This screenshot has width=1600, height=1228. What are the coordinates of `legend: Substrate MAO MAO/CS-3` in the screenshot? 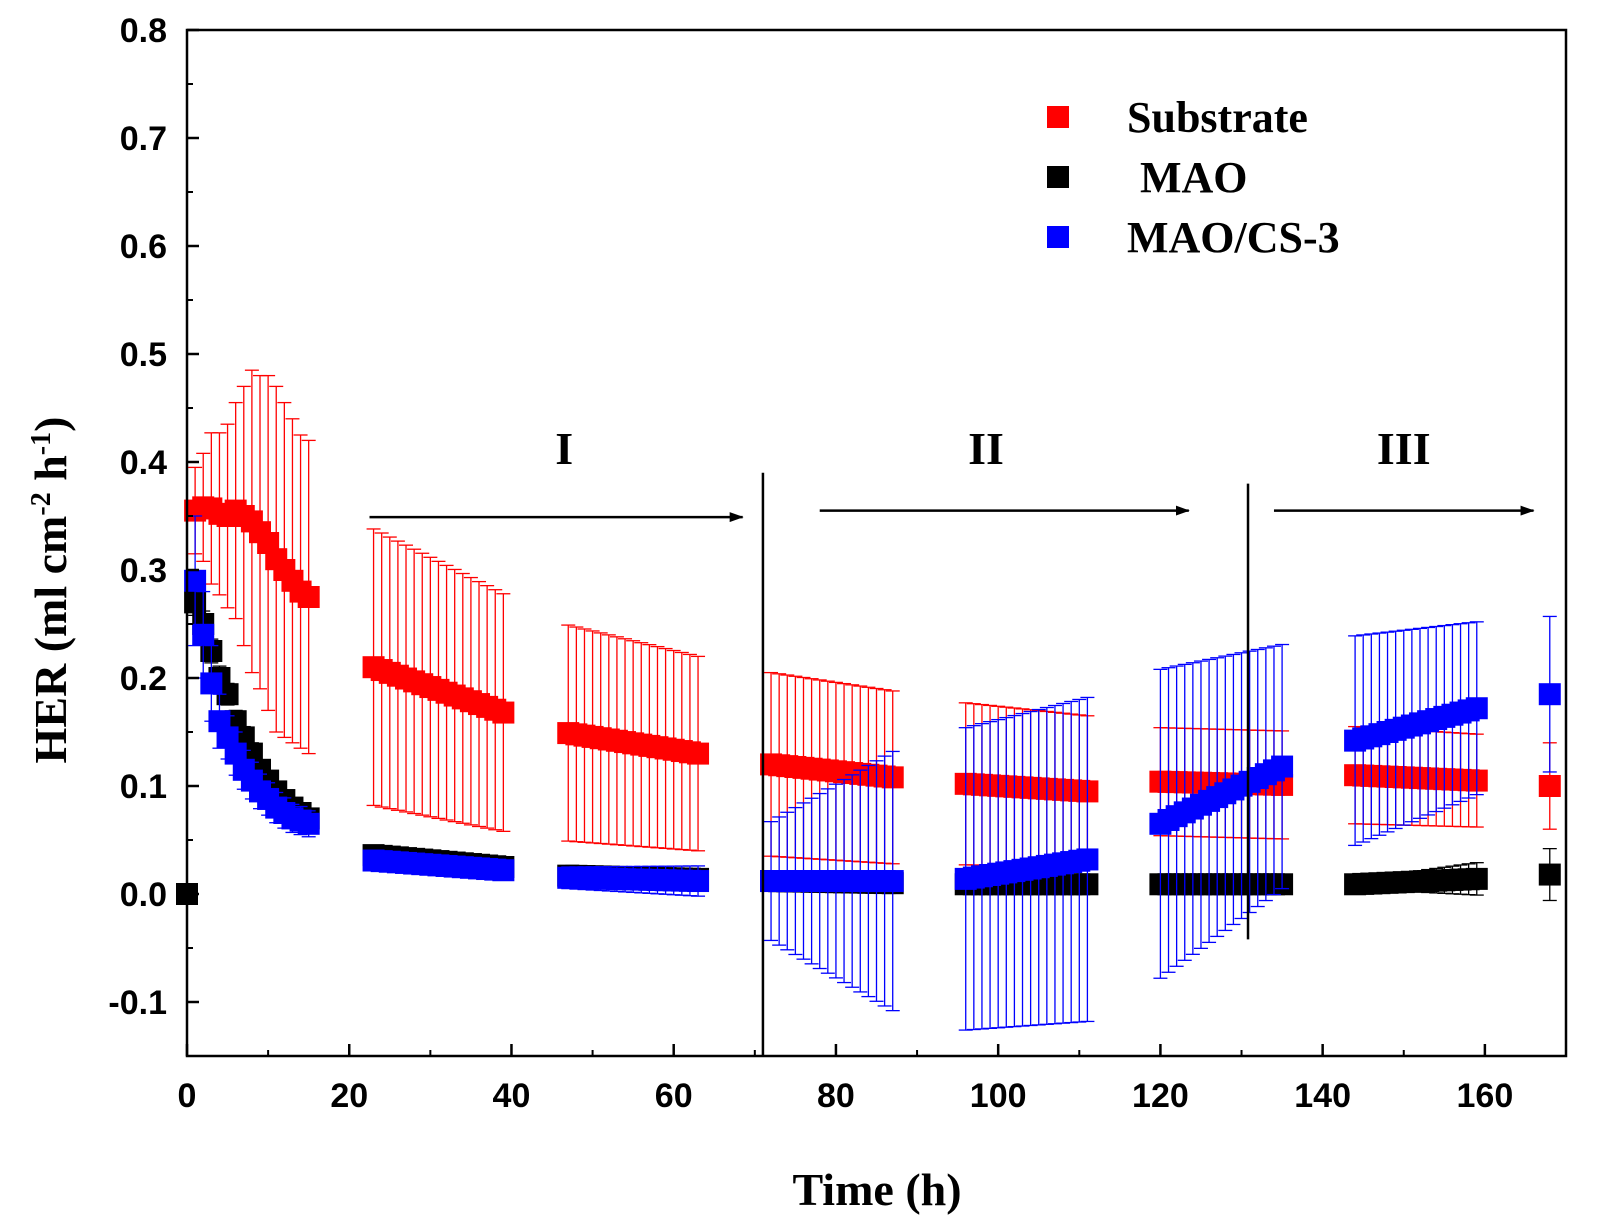 It's located at (1193, 177).